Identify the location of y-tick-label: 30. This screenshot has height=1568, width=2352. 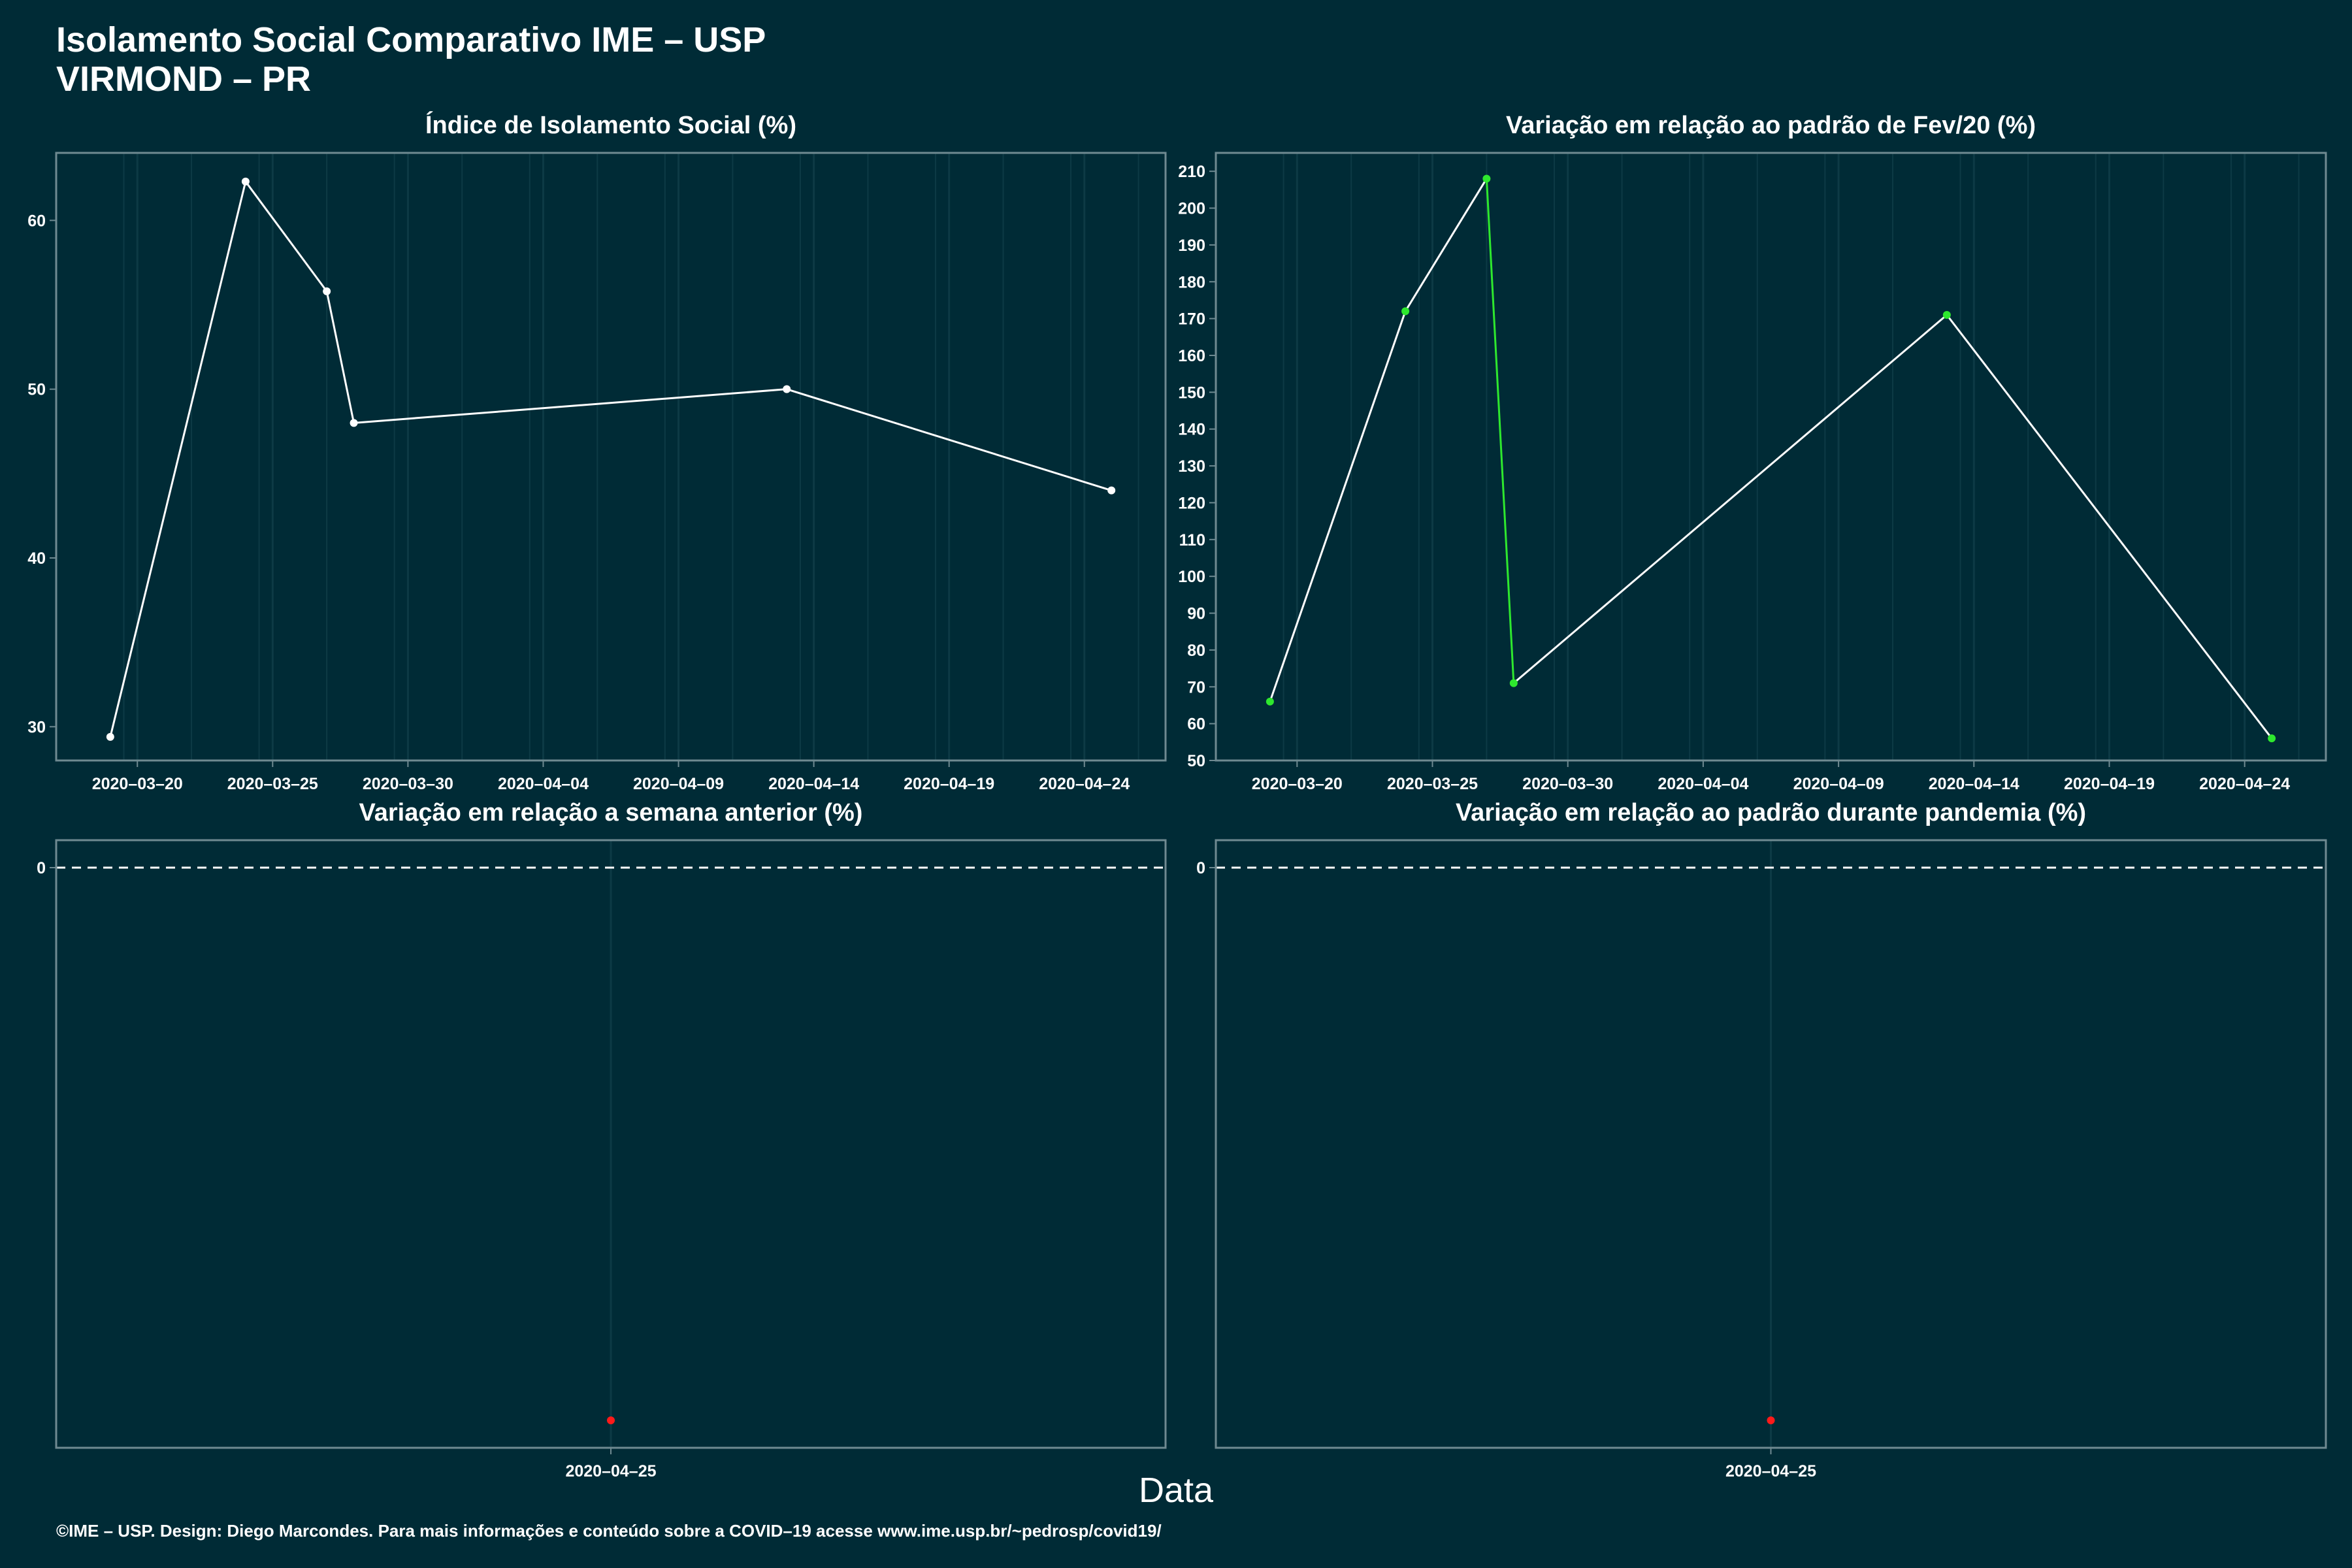
(36, 727).